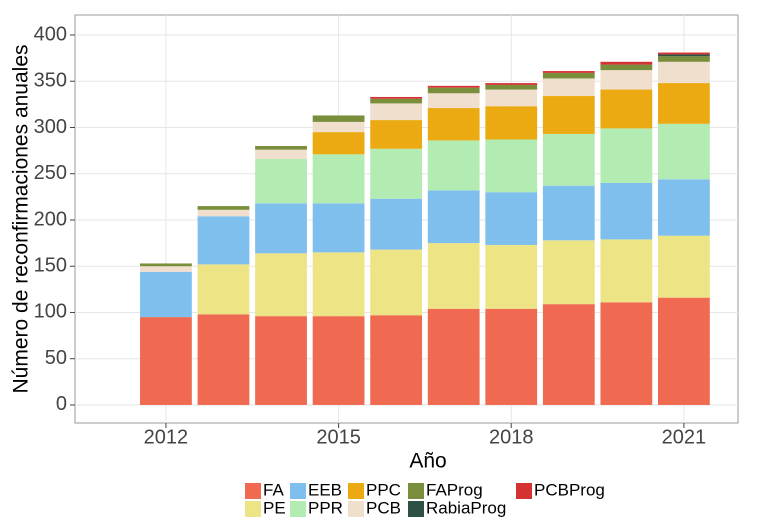 The height and width of the screenshot is (522, 765). What do you see at coordinates (383, 507) in the screenshot?
I see `legend-label: PCB` at bounding box center [383, 507].